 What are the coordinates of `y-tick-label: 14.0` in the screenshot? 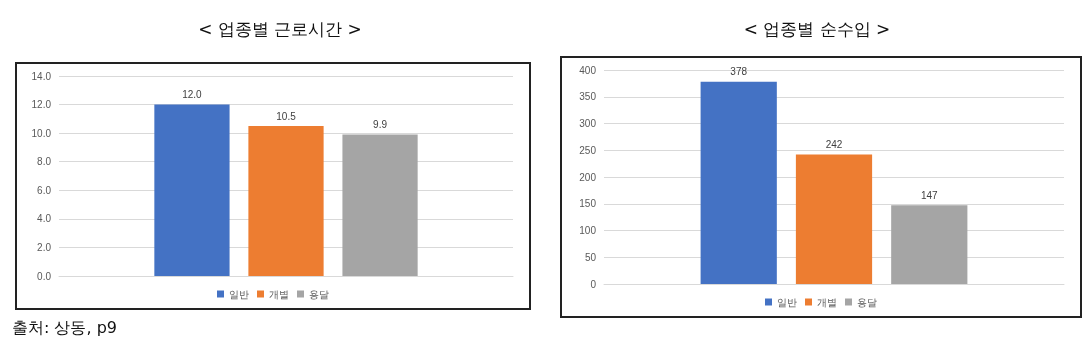 It's located at (41, 76).